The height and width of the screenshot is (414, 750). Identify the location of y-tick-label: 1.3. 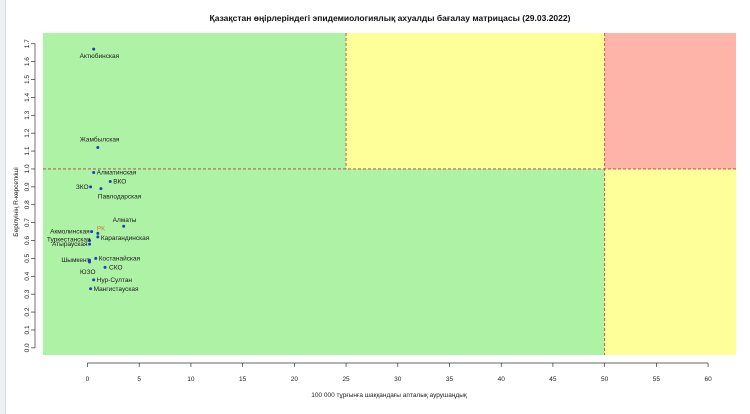
(27, 114).